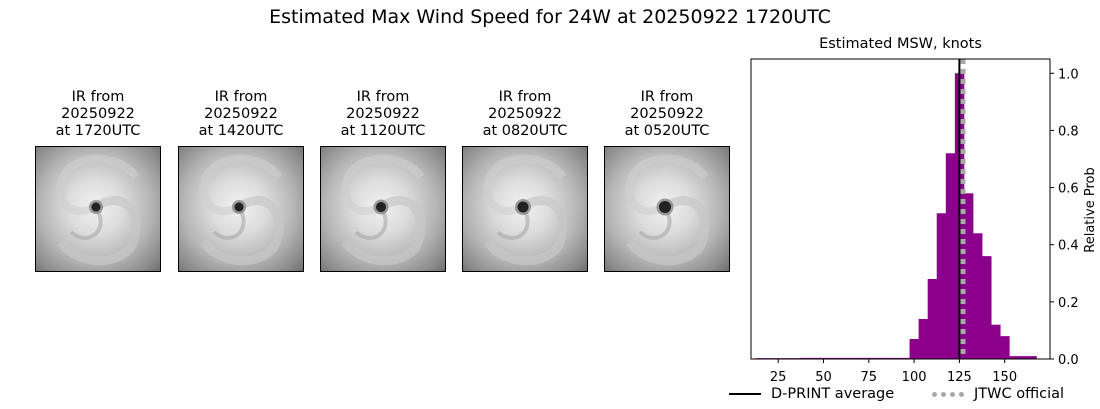 Image resolution: width=1100 pixels, height=409 pixels. I want to click on legend-swatch-dotted, so click(948, 394).